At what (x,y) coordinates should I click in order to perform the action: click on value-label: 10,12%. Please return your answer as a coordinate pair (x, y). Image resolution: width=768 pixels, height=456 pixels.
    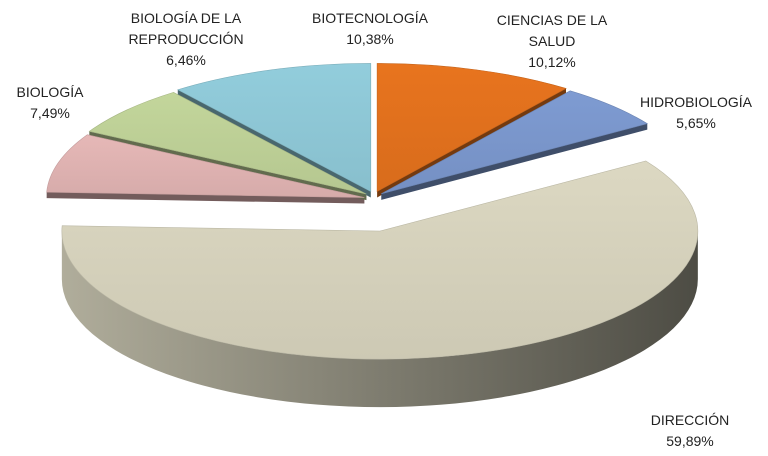
    Looking at the image, I should click on (552, 62).